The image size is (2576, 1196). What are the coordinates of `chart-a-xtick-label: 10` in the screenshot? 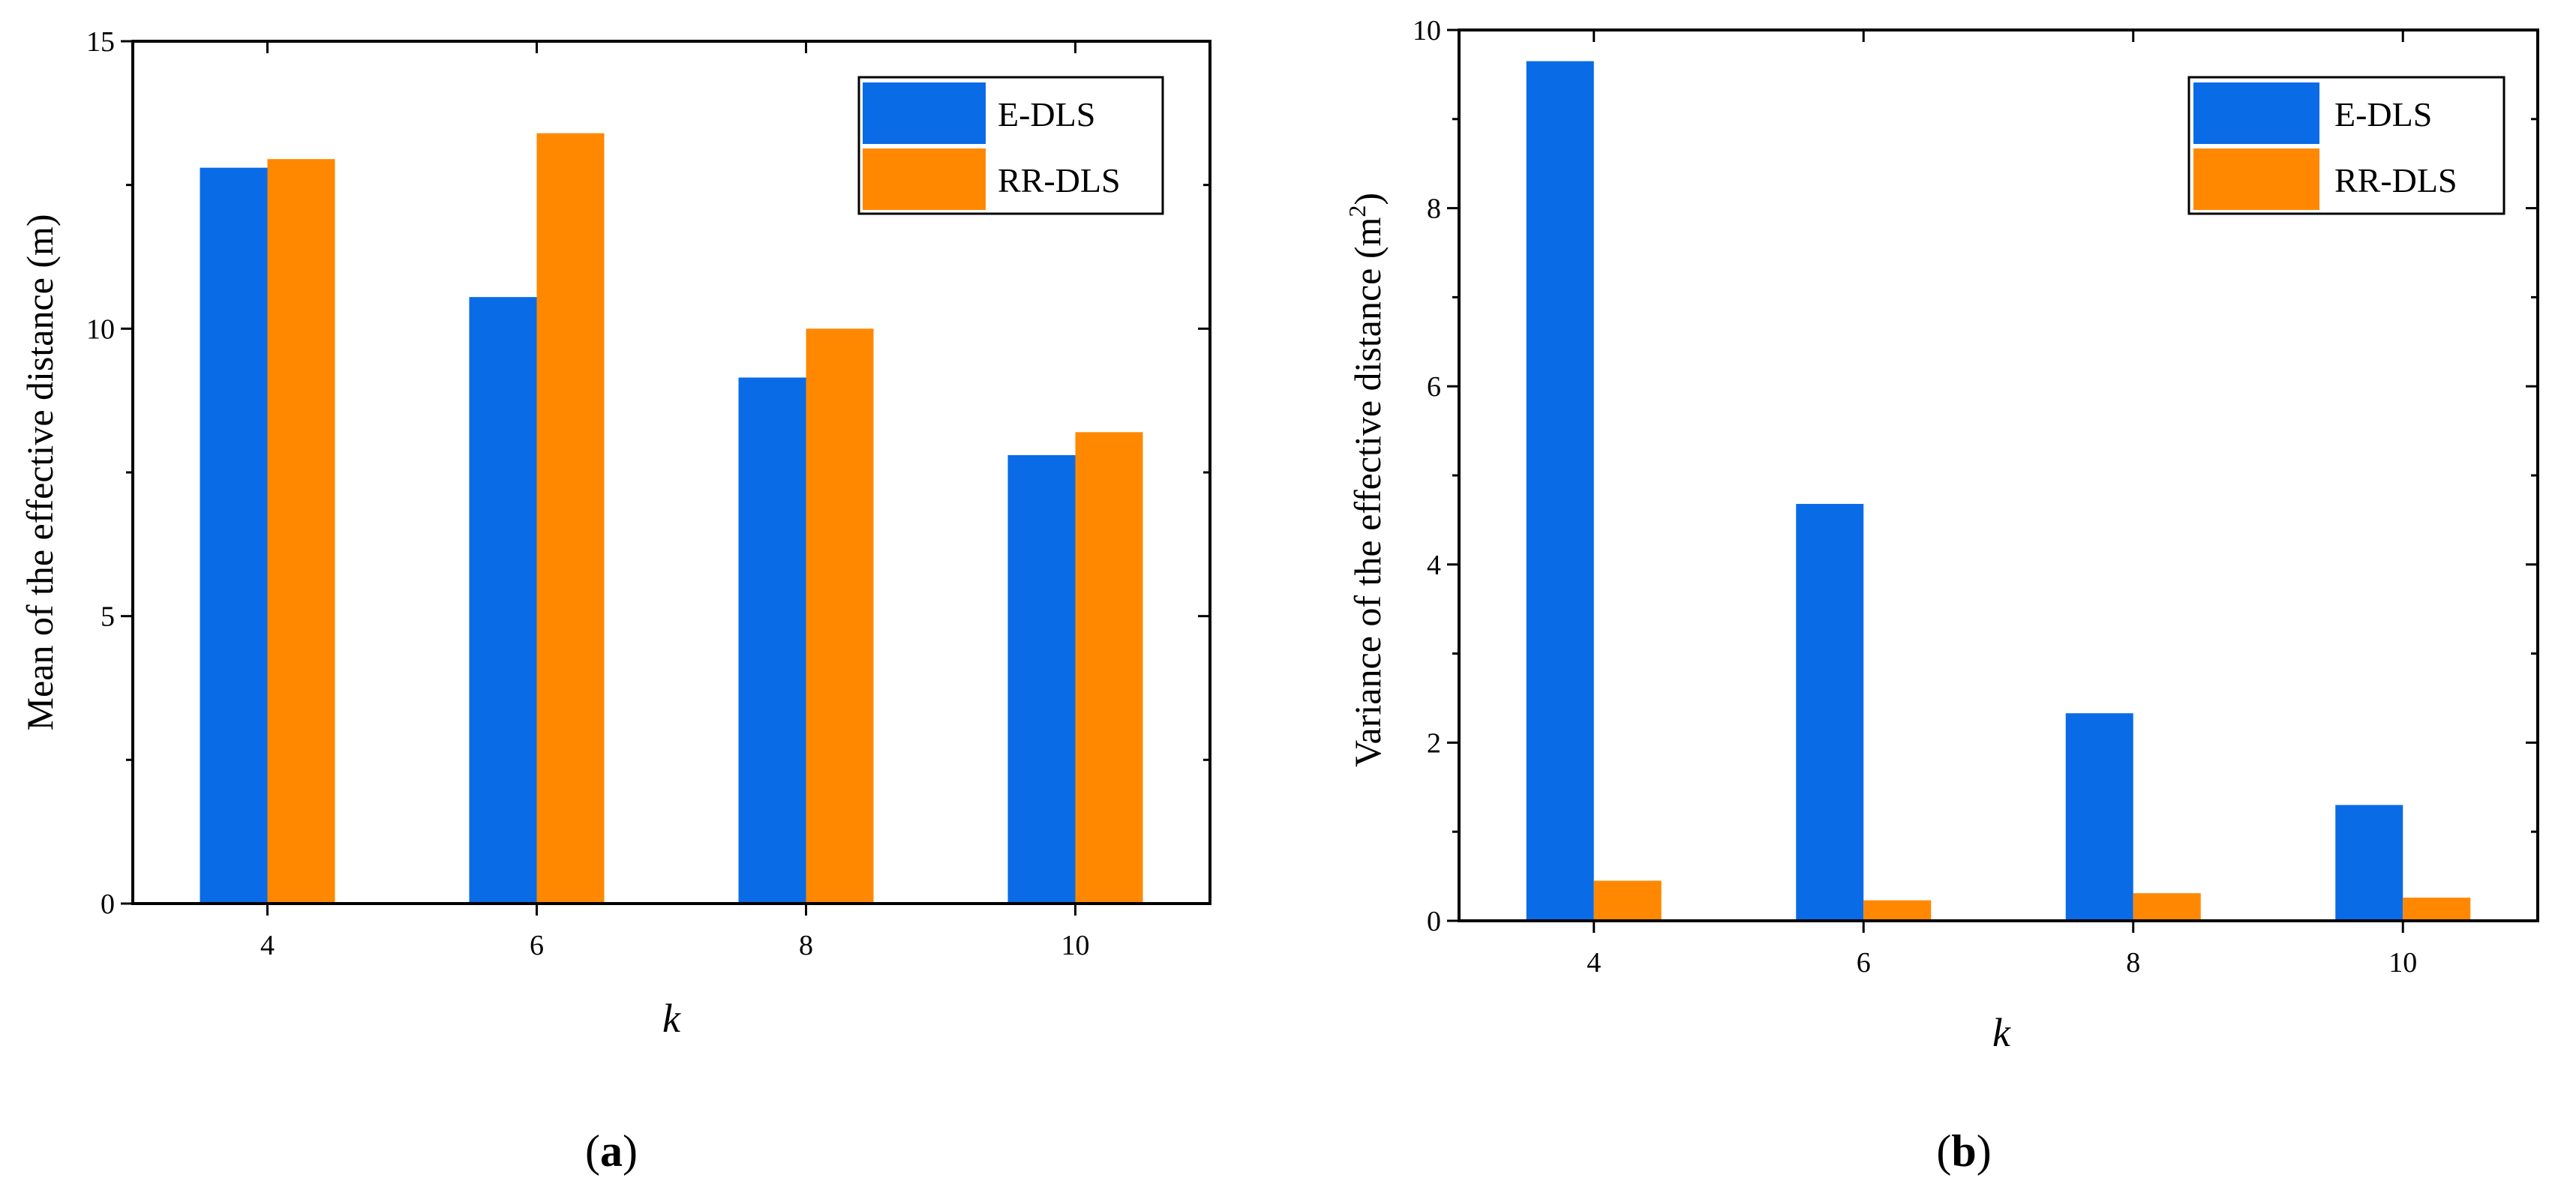 It's located at (1075, 945).